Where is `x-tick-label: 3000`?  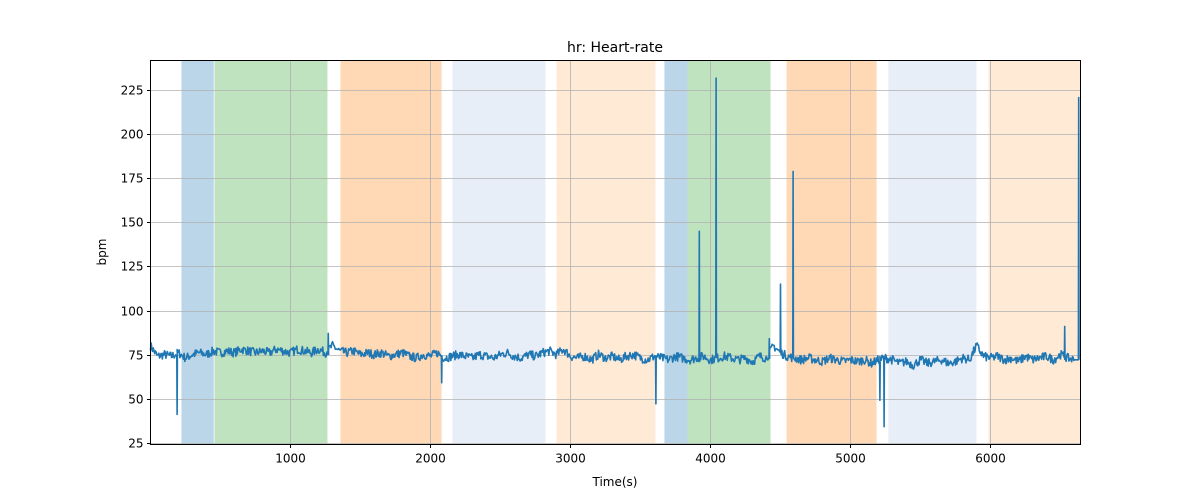 x-tick-label: 3000 is located at coordinates (570, 459).